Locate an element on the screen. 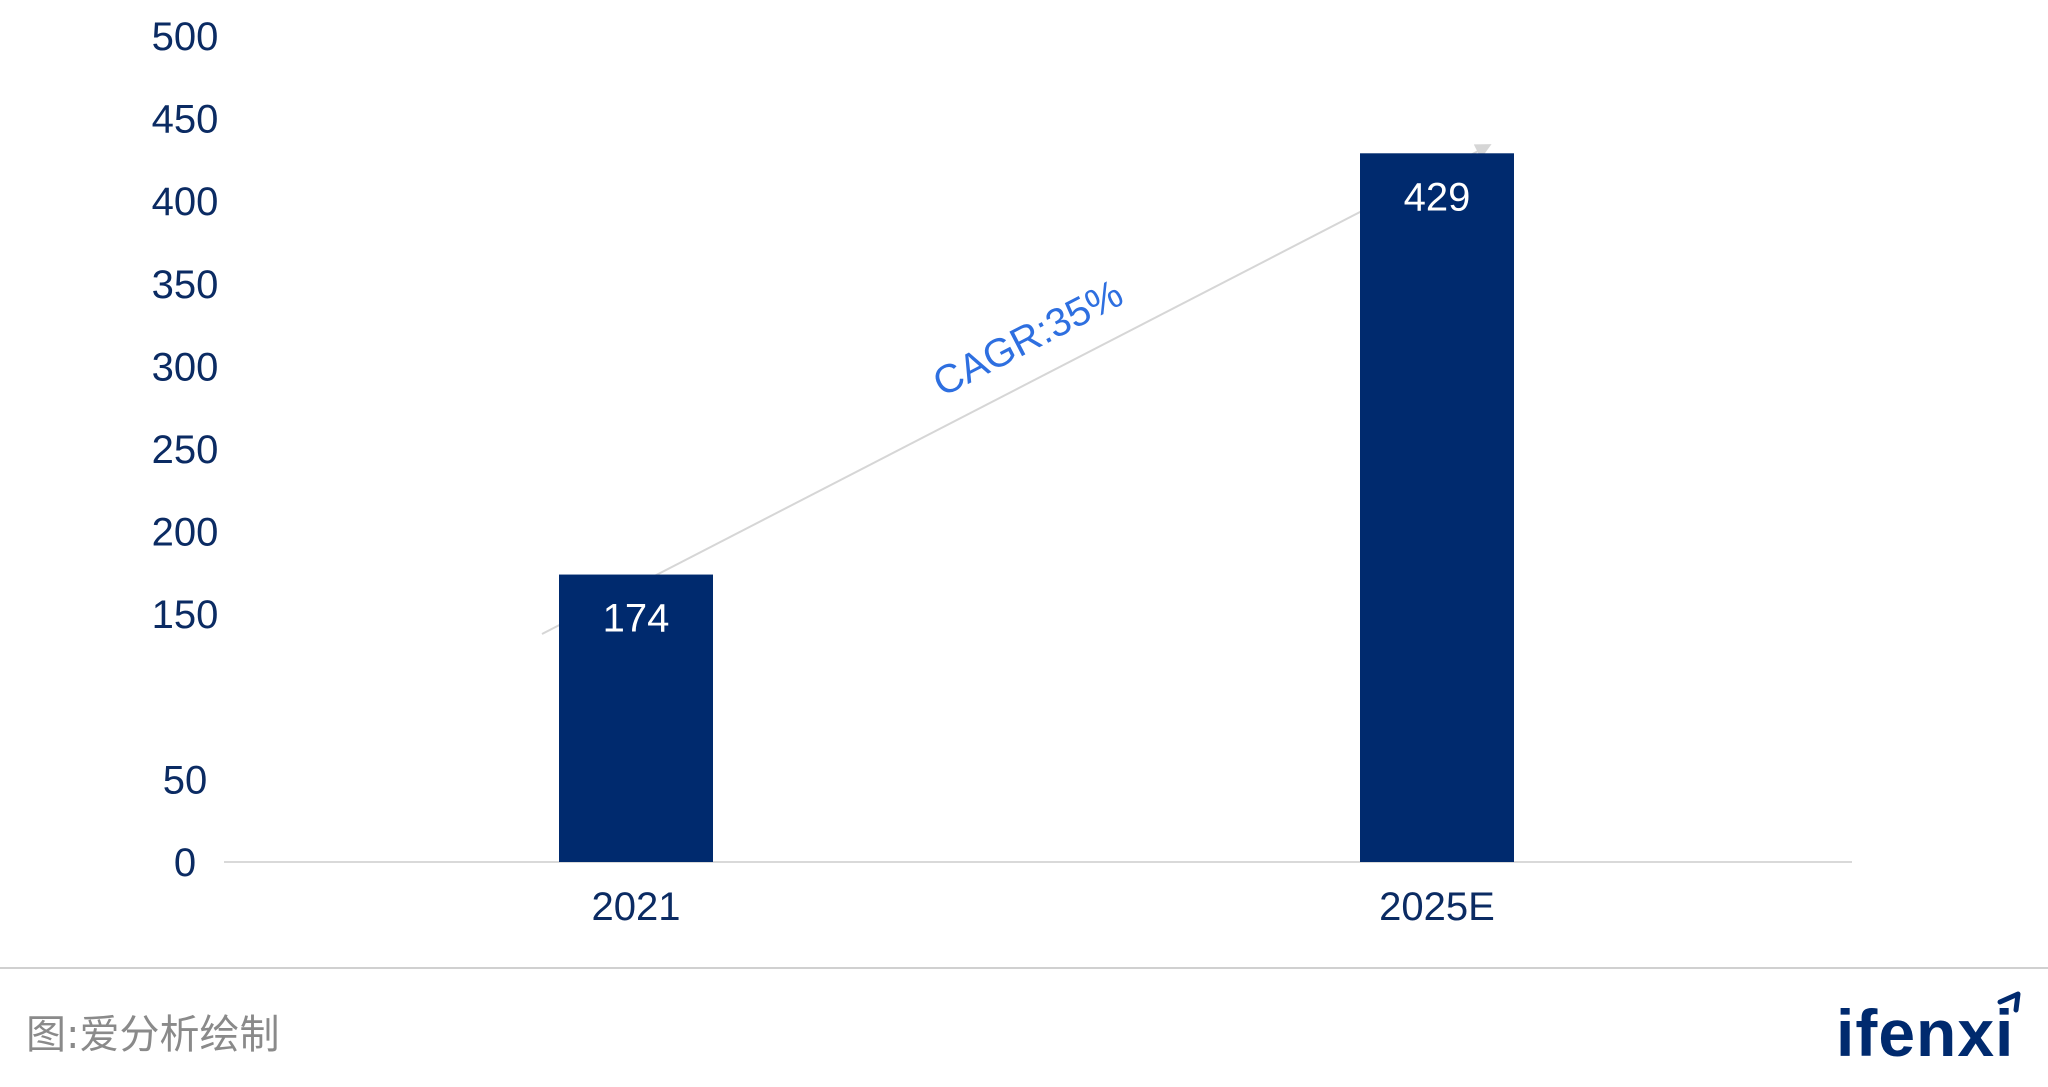 The image size is (2048, 1087). y-tick-label: 0 is located at coordinates (185, 863).